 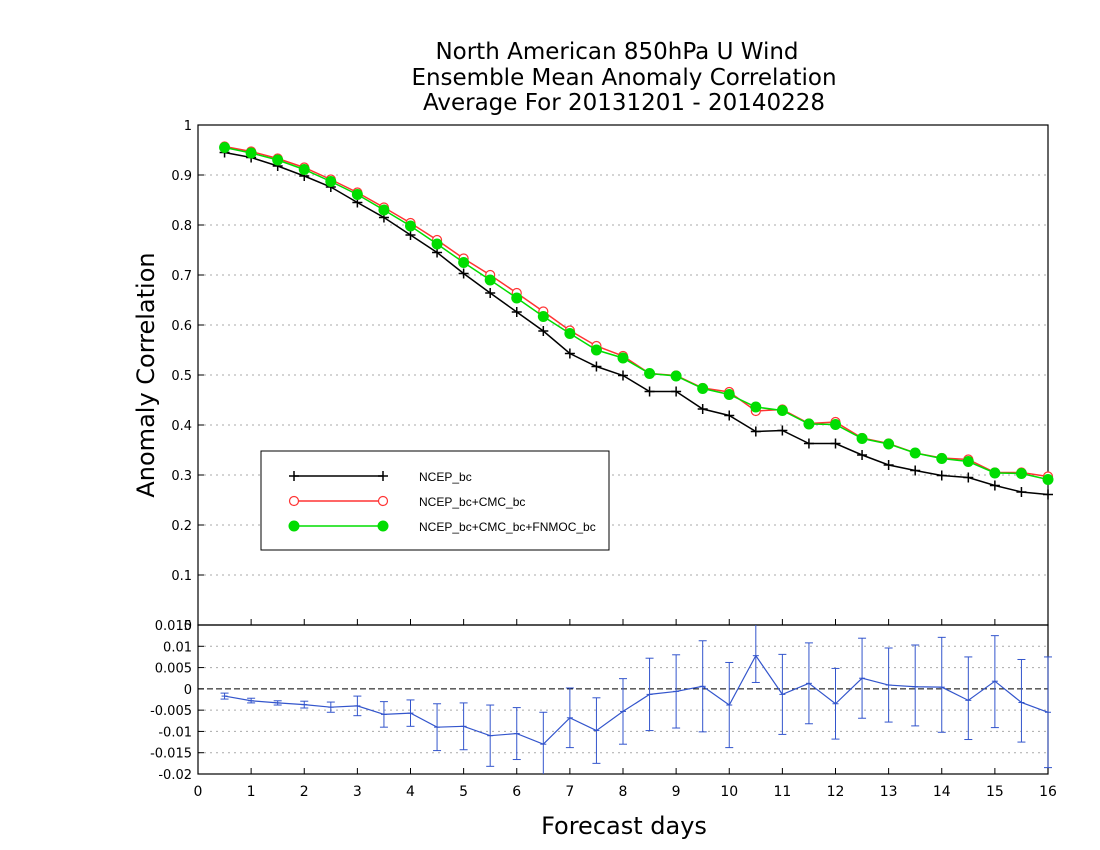 I want to click on y-tick-label-top: 0.9, so click(x=181, y=176).